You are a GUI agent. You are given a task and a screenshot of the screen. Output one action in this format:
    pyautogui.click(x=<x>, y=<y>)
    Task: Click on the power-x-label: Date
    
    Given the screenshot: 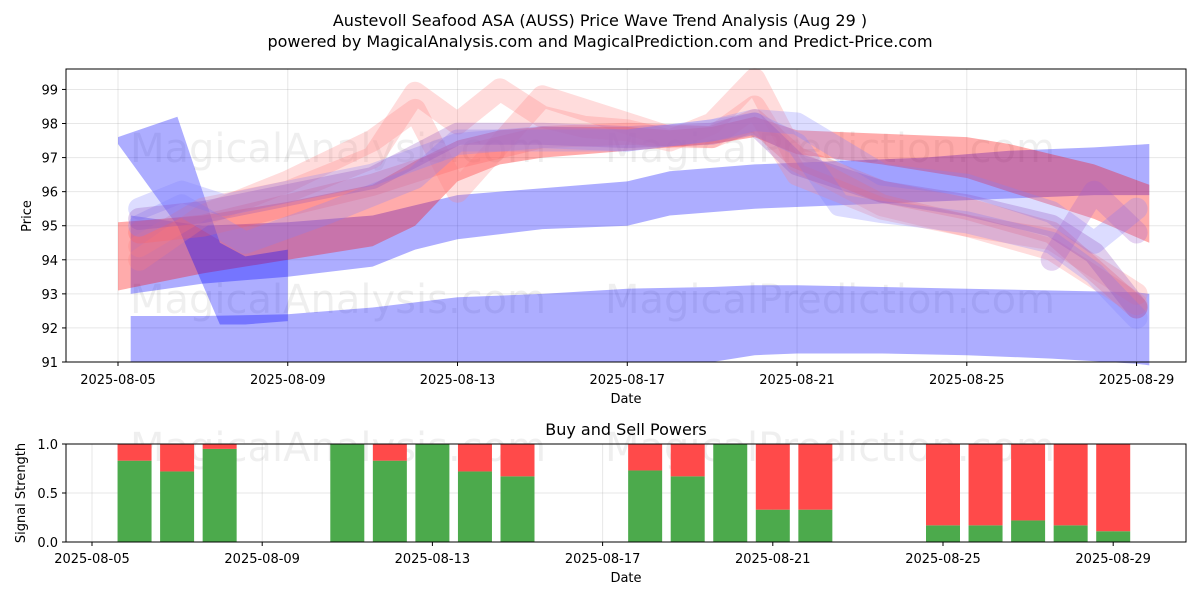 What is the action you would take?
    pyautogui.click(x=625, y=578)
    